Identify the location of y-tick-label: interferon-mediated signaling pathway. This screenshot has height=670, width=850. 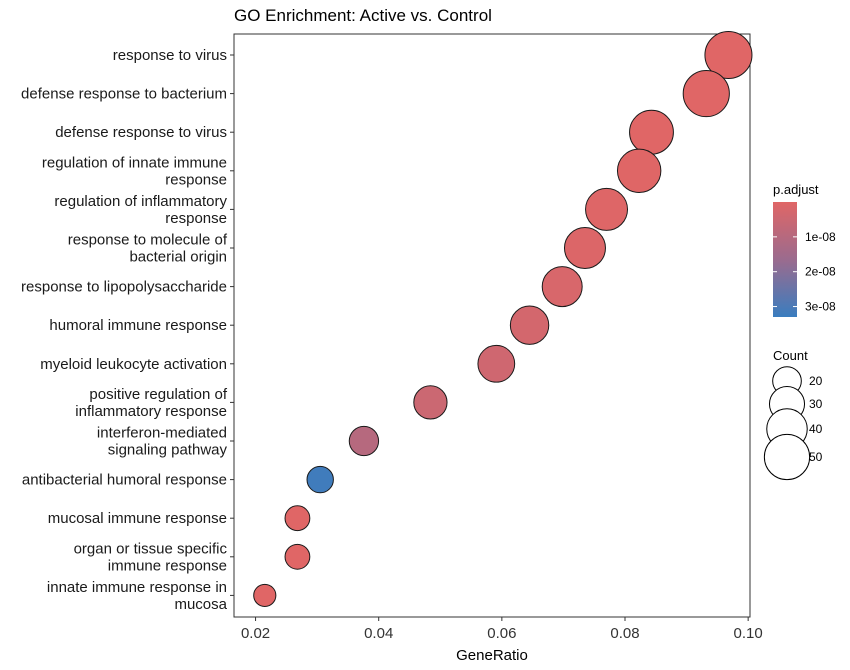
(162, 442).